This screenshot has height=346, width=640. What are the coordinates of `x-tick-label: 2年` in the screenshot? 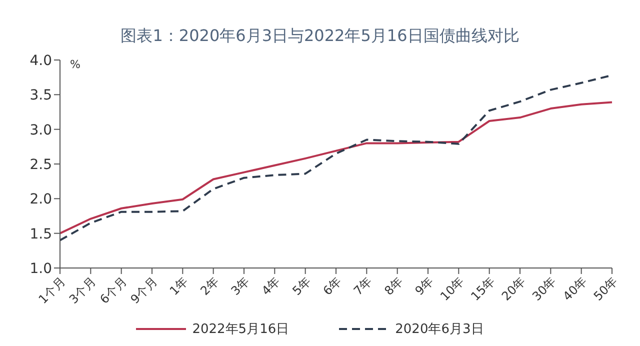 It's located at (210, 286).